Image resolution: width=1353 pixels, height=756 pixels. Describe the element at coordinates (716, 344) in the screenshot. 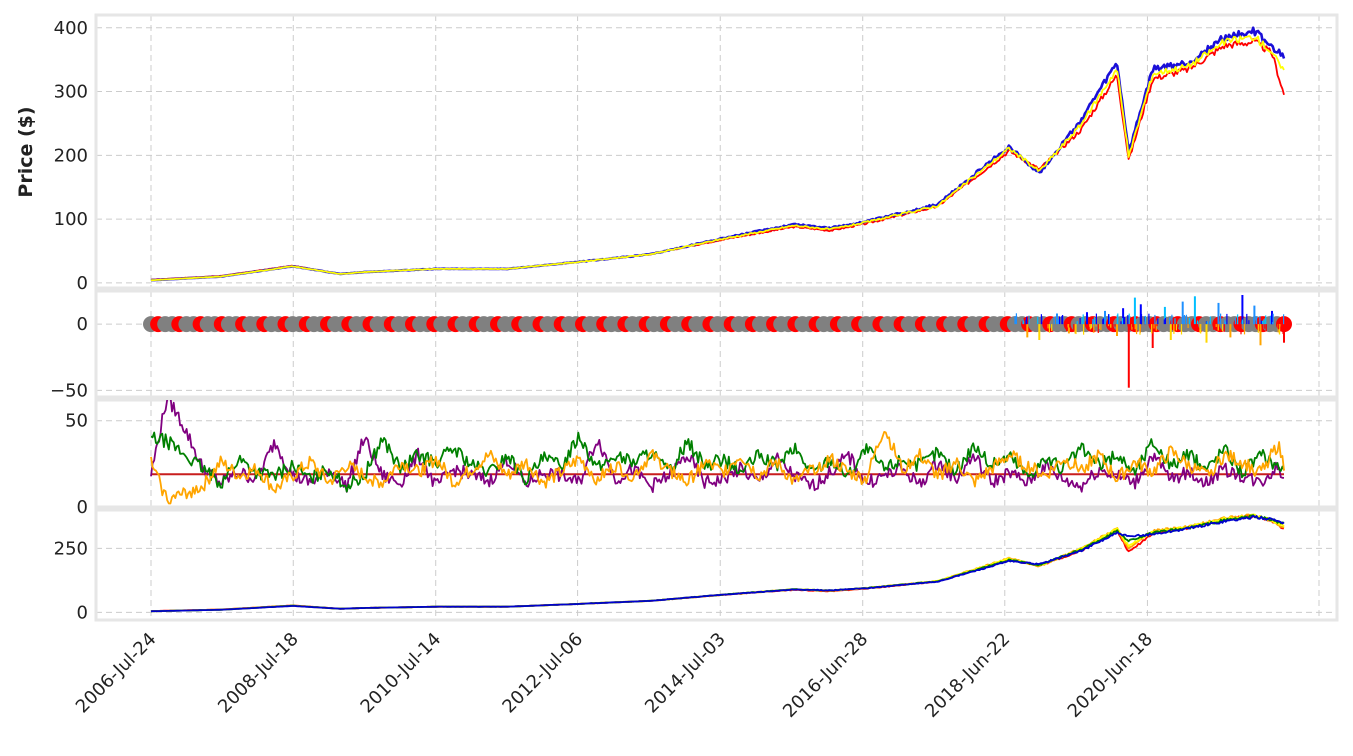

I see `panel-frame` at that location.